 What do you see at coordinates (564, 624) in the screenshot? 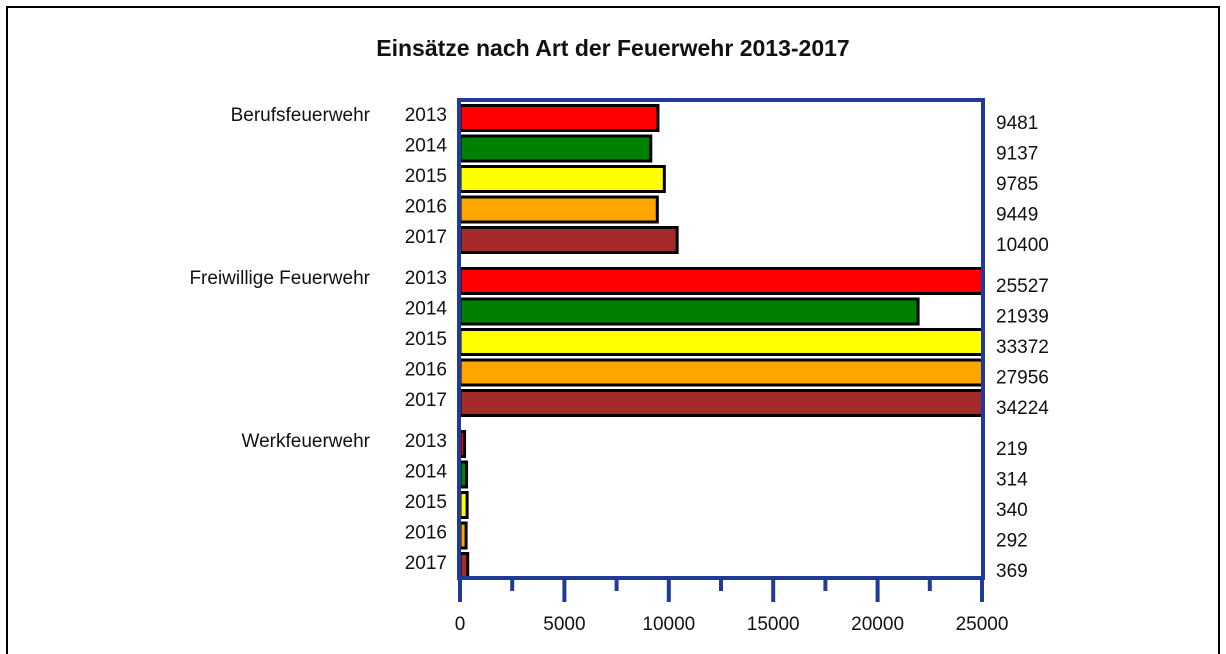
I see `x-tick-label: 5000` at bounding box center [564, 624].